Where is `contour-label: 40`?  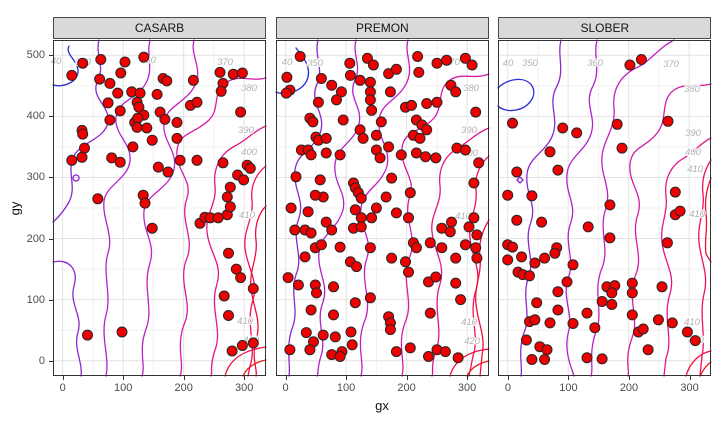 contour-label: 40 is located at coordinates (508, 63).